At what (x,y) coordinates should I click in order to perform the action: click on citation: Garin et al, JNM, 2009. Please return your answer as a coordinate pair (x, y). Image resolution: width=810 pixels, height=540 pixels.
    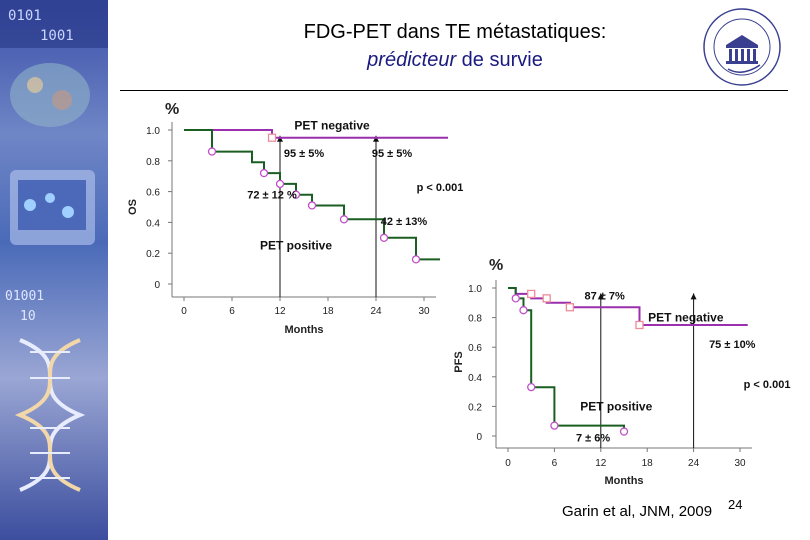
    Looking at the image, I should click on (637, 511).